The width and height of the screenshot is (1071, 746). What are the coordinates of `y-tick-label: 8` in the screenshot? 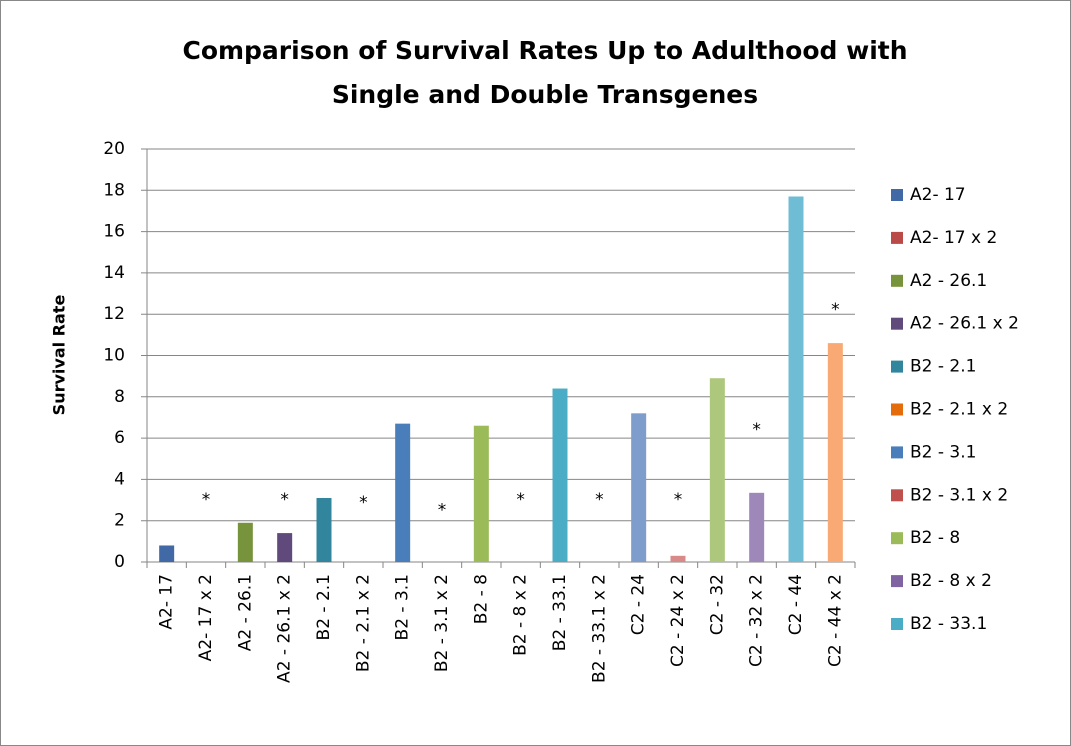 It's located at (119, 397).